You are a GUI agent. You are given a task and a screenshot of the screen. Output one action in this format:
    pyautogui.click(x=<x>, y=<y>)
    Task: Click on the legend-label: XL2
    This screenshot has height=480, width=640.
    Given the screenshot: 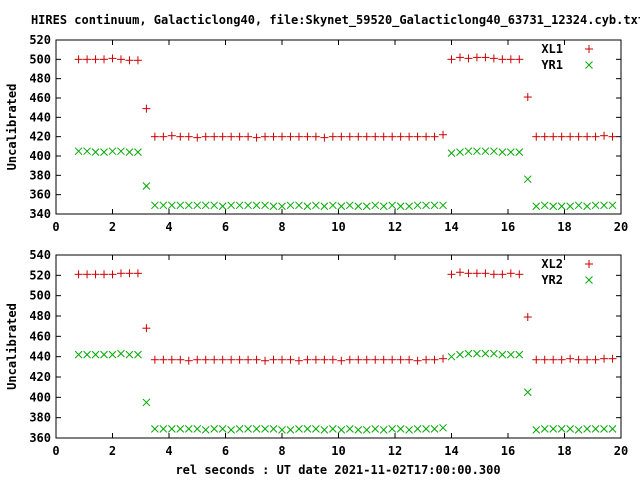 What is the action you would take?
    pyautogui.click(x=552, y=264)
    